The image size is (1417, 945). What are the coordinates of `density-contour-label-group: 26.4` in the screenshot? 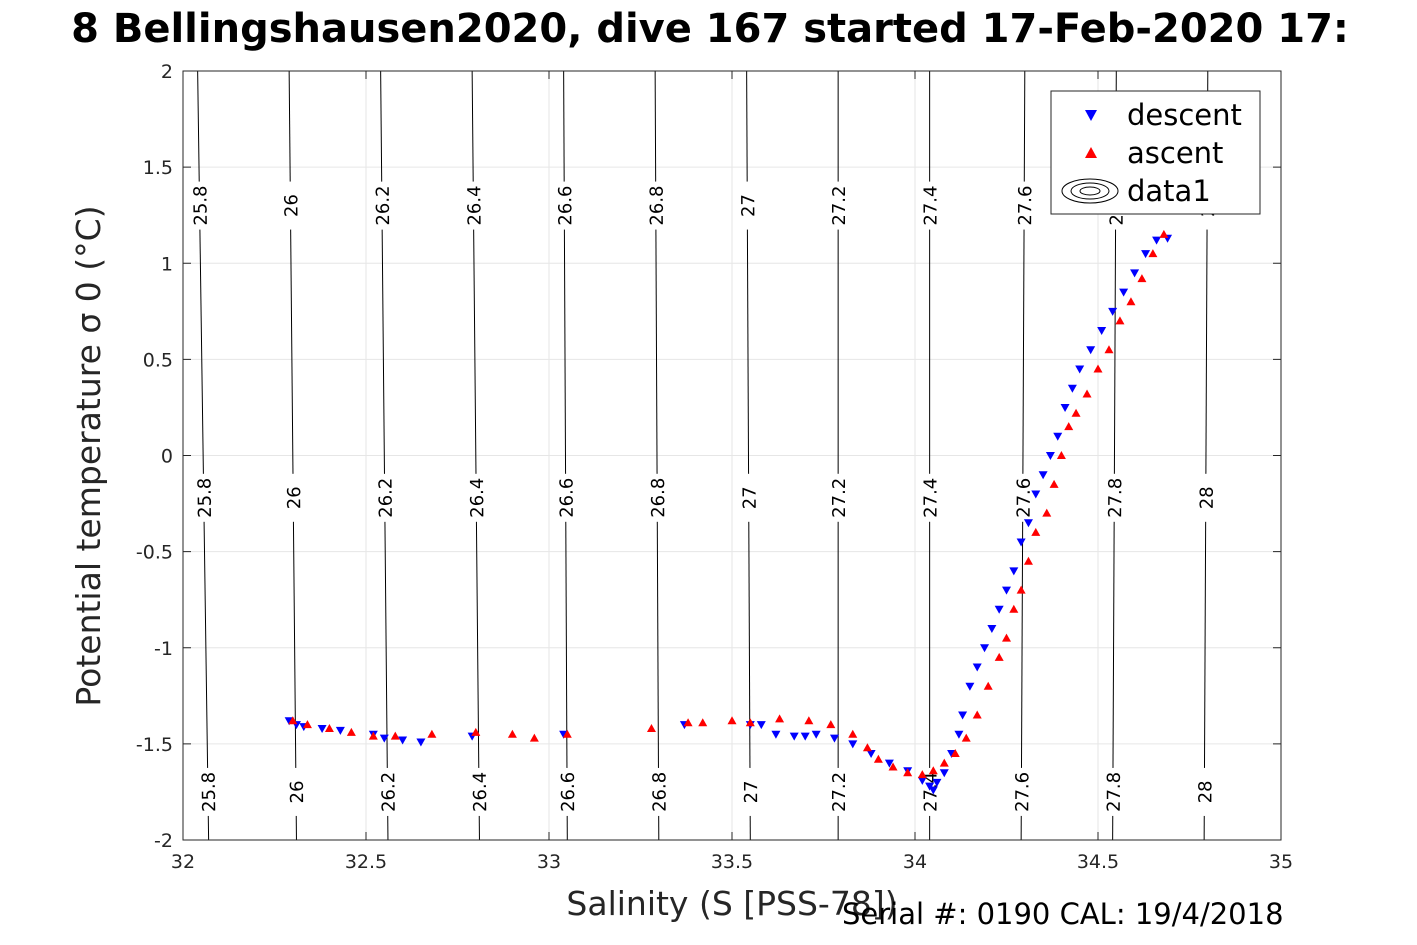 It's located at (479, 792).